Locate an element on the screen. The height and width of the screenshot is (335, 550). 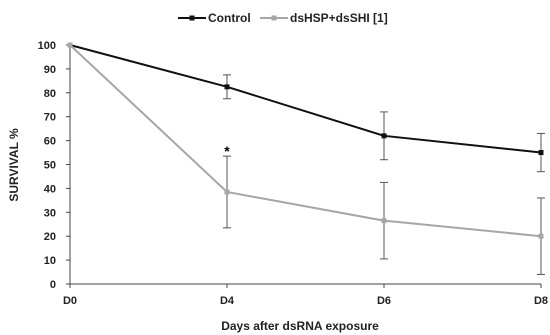
annotations: * is located at coordinates (227, 151).